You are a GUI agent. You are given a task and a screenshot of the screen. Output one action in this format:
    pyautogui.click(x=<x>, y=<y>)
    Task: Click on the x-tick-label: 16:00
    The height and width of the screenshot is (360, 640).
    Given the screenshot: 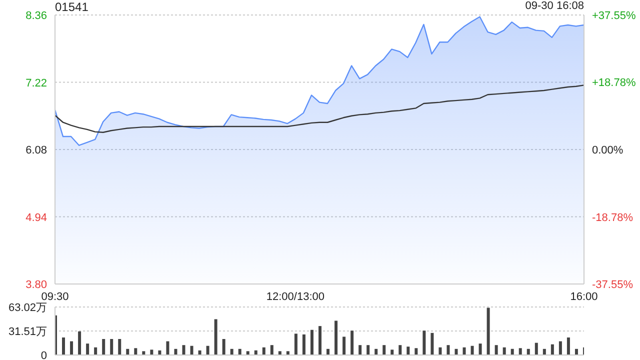 What is the action you would take?
    pyautogui.click(x=584, y=296)
    